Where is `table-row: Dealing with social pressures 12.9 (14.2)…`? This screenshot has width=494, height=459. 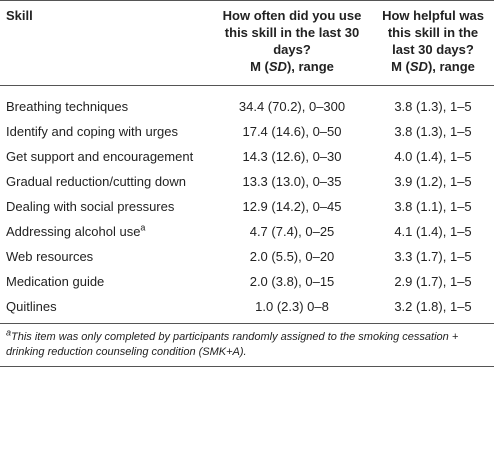
table-row: Dealing with social pressures 12.9 (14.2)… is located at coordinates (247, 206).